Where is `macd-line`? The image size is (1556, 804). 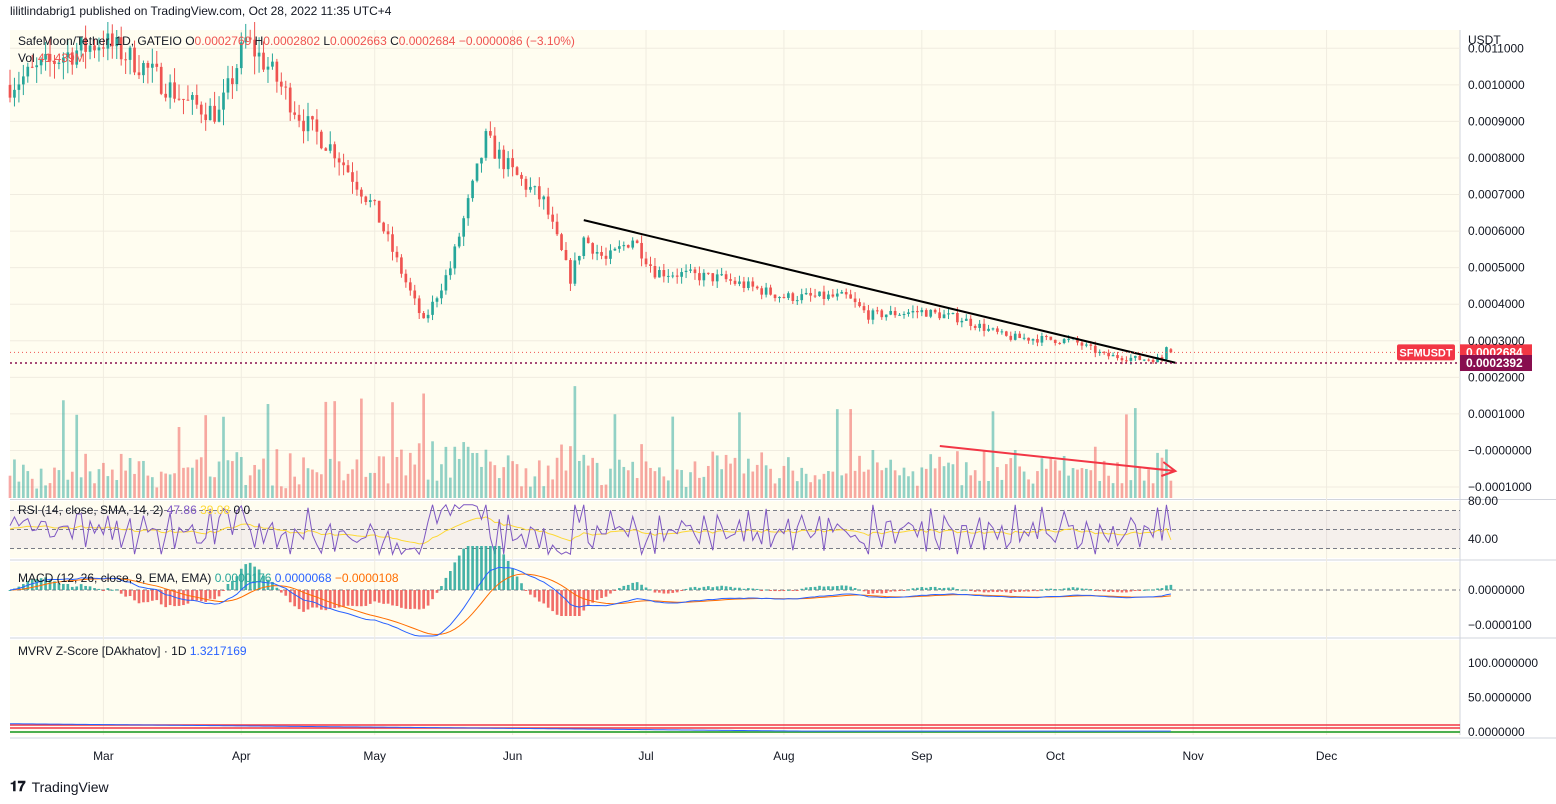
macd-line is located at coordinates (590, 601).